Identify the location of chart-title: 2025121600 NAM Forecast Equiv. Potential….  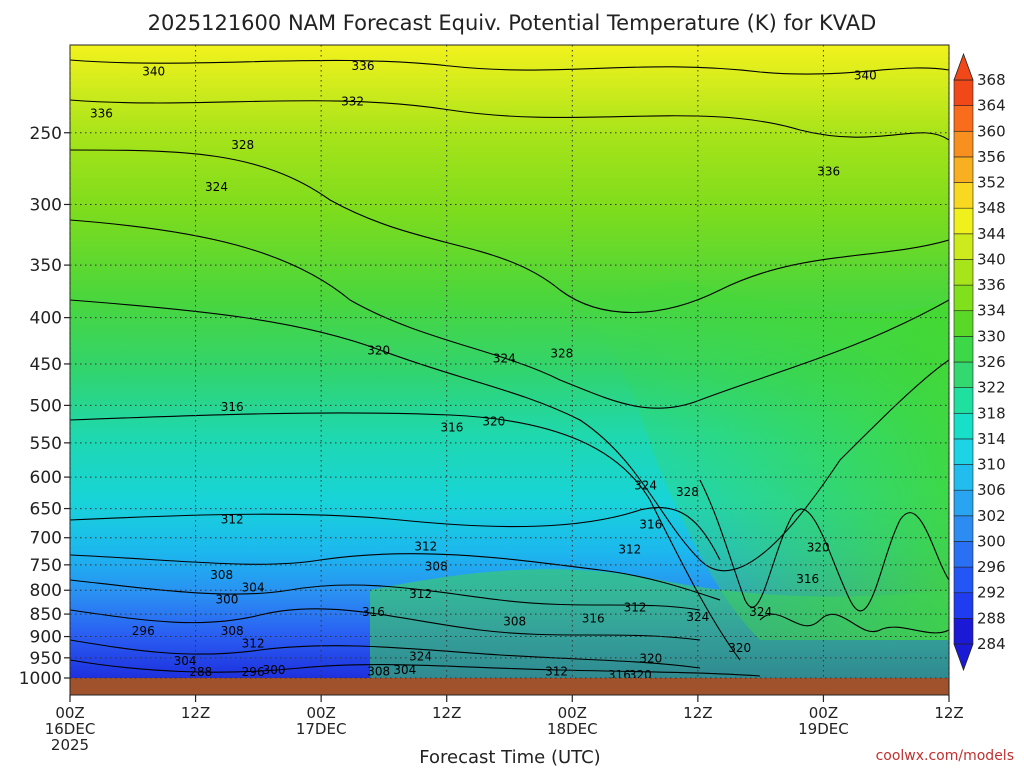
(512, 23).